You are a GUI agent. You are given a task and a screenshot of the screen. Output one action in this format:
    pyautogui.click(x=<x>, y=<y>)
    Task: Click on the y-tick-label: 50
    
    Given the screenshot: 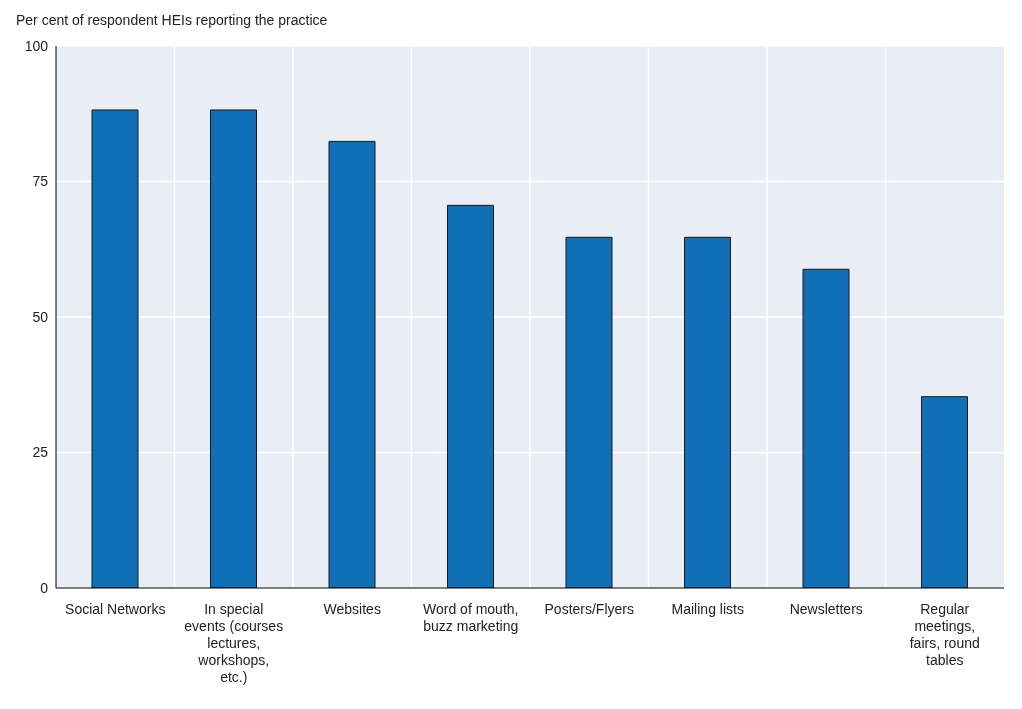 What is the action you would take?
    pyautogui.click(x=40, y=316)
    